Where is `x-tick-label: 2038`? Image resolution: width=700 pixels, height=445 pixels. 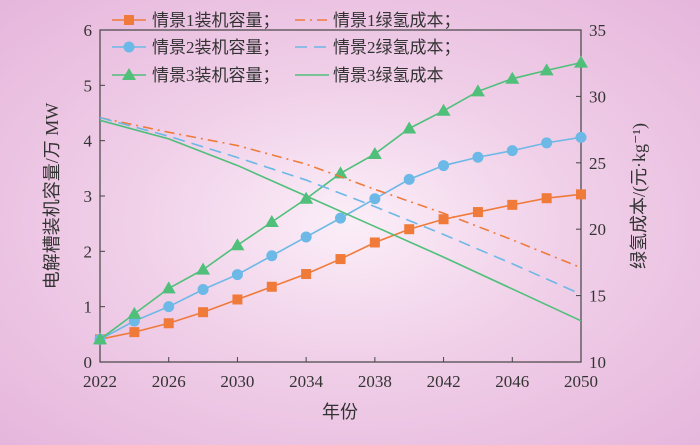 x-tick-label: 2038 is located at coordinates (375, 381).